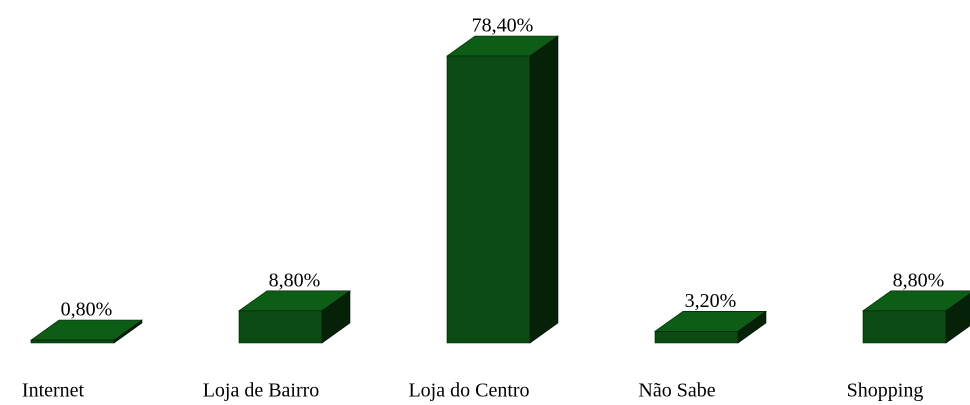  Describe the element at coordinates (53, 391) in the screenshot. I see `x-tick-label: Internet` at that location.